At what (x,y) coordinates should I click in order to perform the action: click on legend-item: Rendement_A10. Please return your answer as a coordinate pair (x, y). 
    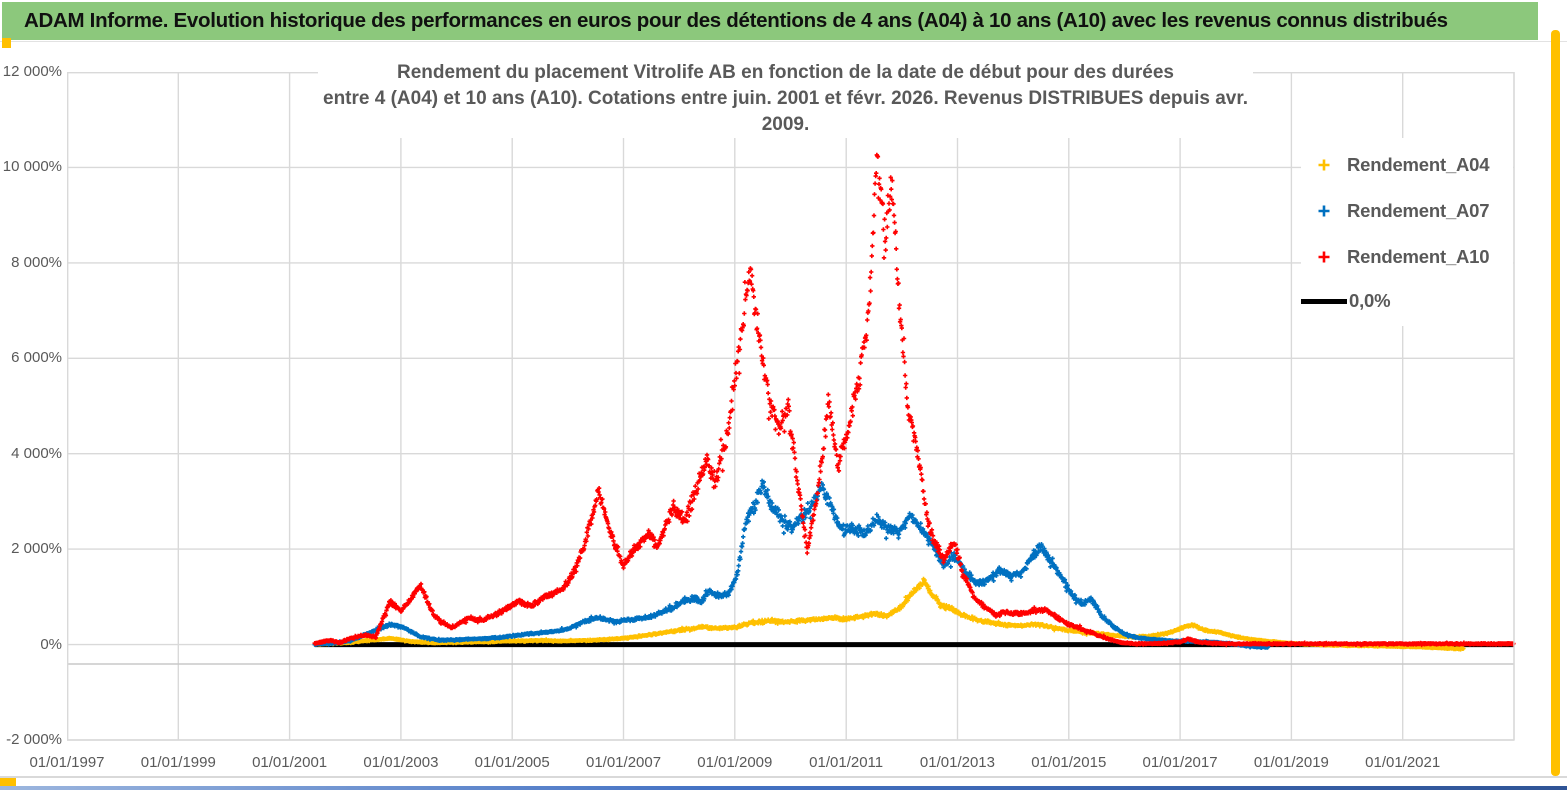
    Looking at the image, I should click on (1407, 257).